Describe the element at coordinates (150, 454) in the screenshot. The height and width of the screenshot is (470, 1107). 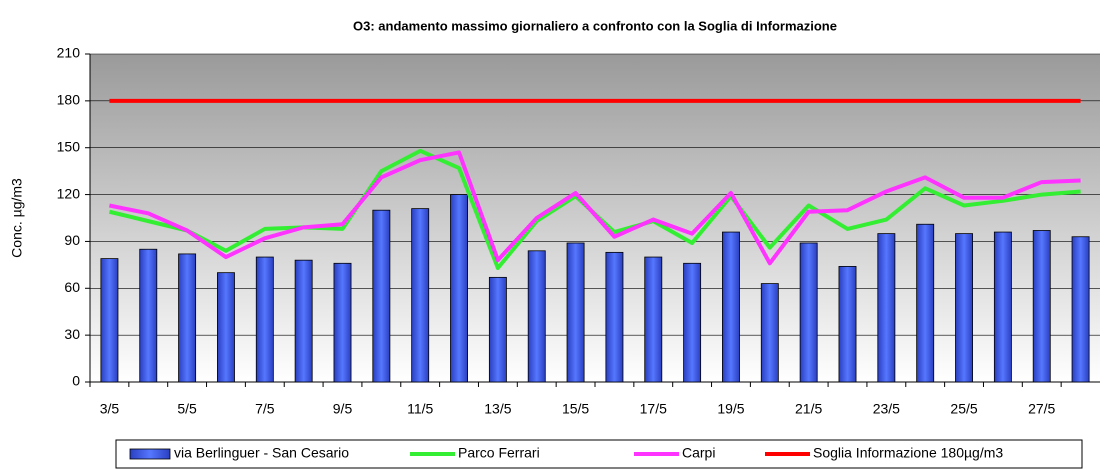
I see `legend-swatch` at that location.